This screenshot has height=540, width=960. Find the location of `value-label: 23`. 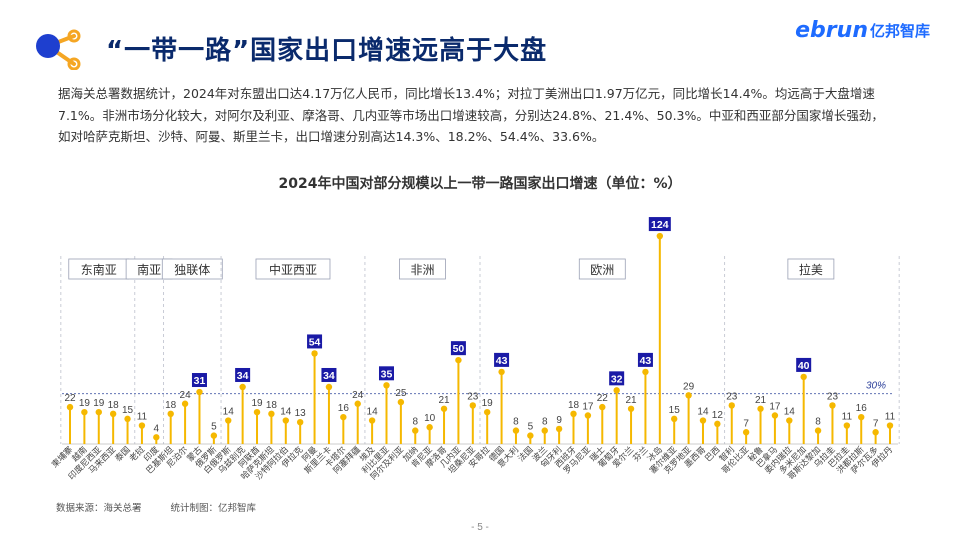

value-label: 23 is located at coordinates (473, 396).